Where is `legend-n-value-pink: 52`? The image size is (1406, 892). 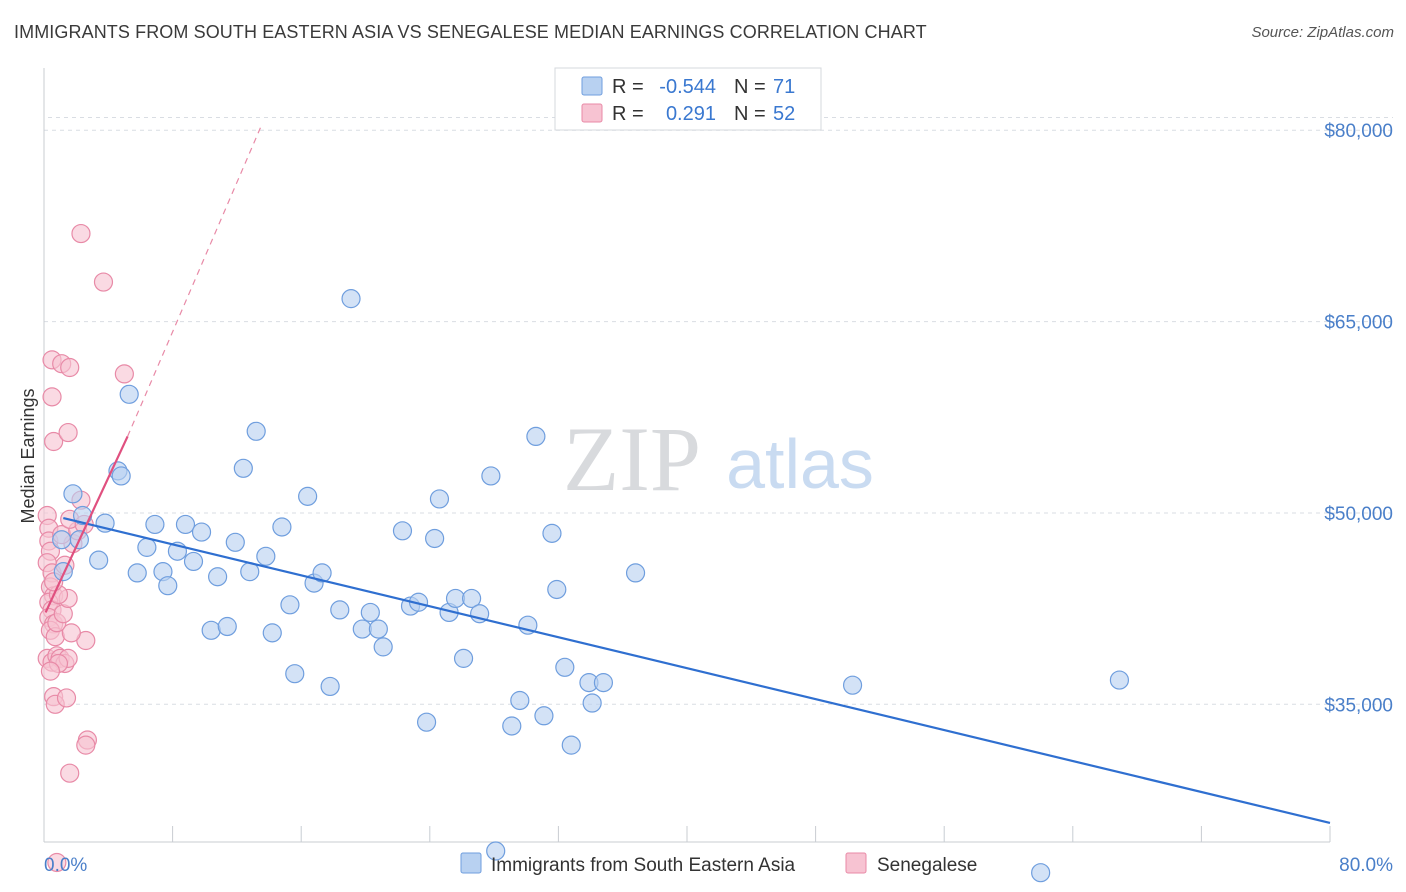 legend-n-value-pink: 52 is located at coordinates (784, 114).